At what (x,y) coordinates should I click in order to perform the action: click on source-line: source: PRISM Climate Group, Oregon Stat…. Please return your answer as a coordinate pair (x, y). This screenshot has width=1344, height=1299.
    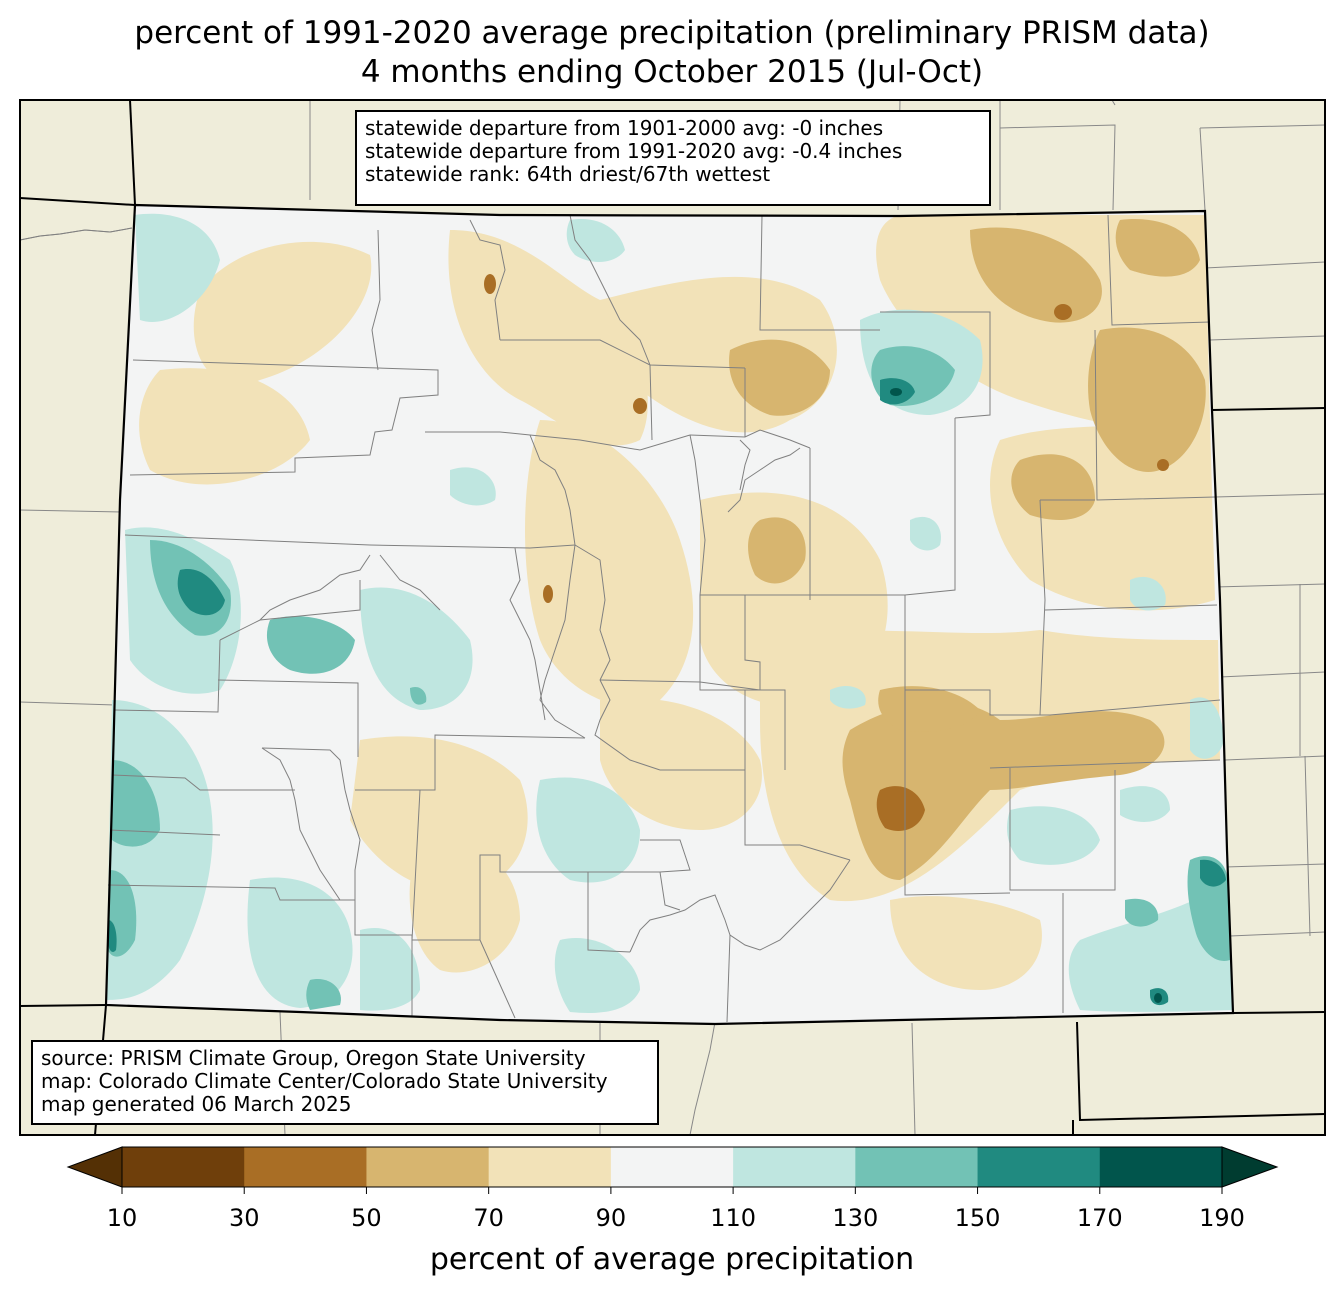
    Looking at the image, I should click on (313, 1058).